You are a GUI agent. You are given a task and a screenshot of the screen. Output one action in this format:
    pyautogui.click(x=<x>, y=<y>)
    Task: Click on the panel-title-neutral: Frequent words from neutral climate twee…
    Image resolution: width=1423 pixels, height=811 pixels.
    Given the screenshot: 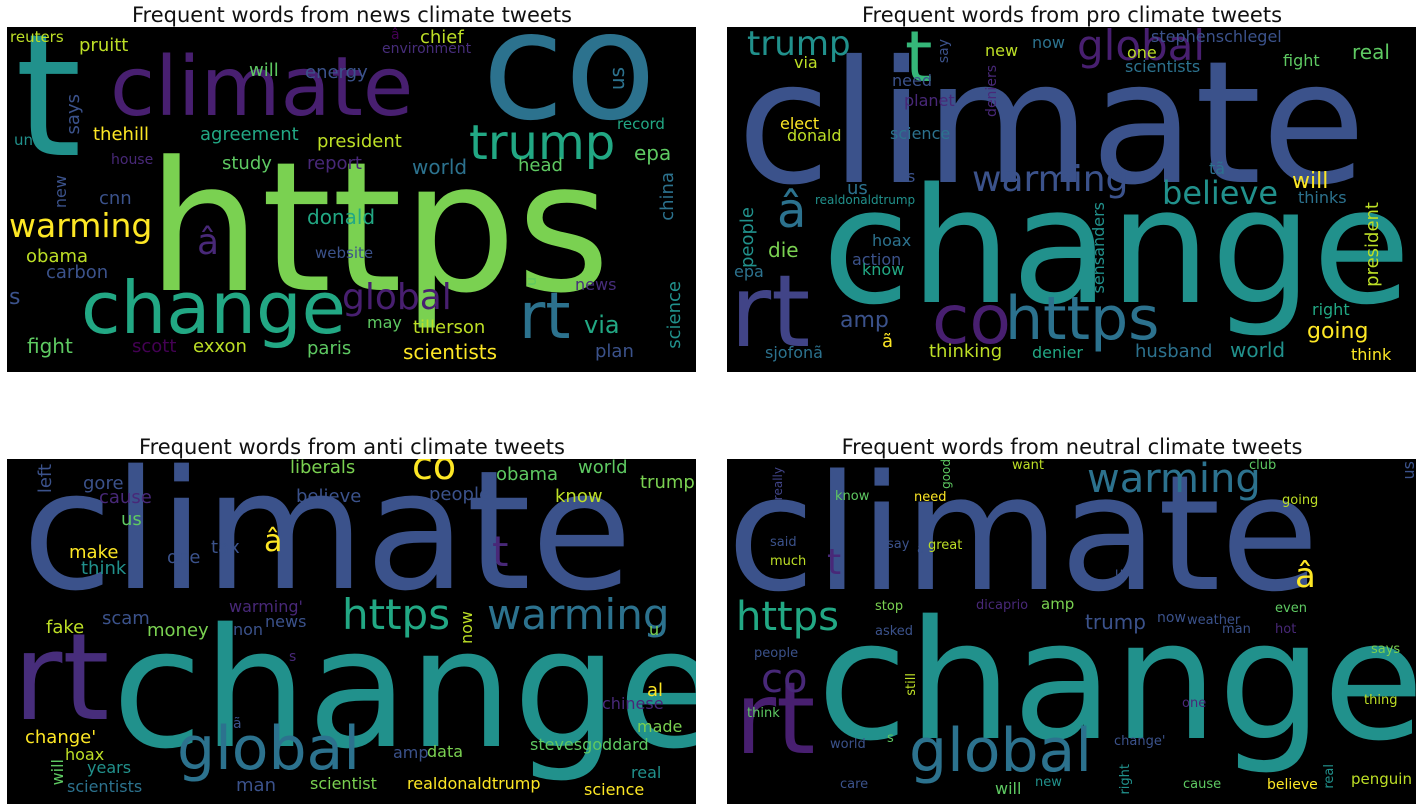 What is the action you would take?
    pyautogui.click(x=1072, y=447)
    